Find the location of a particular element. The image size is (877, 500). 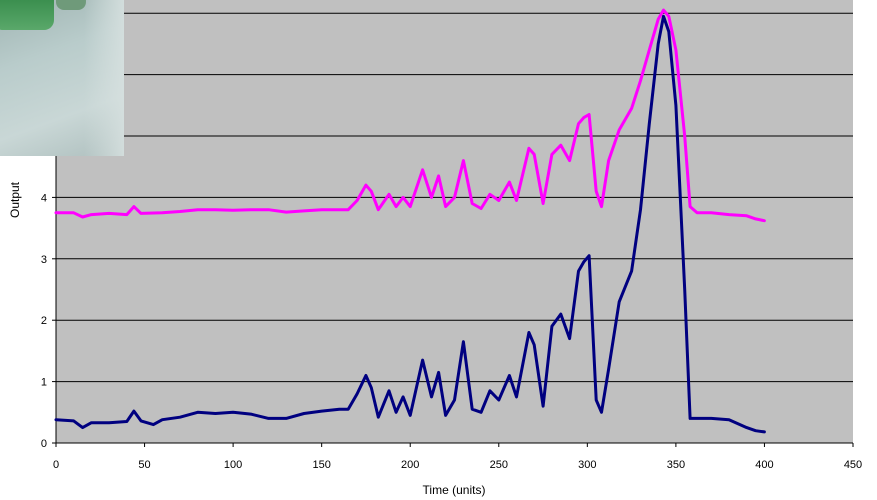

green-bag-edge is located at coordinates (71, 5).